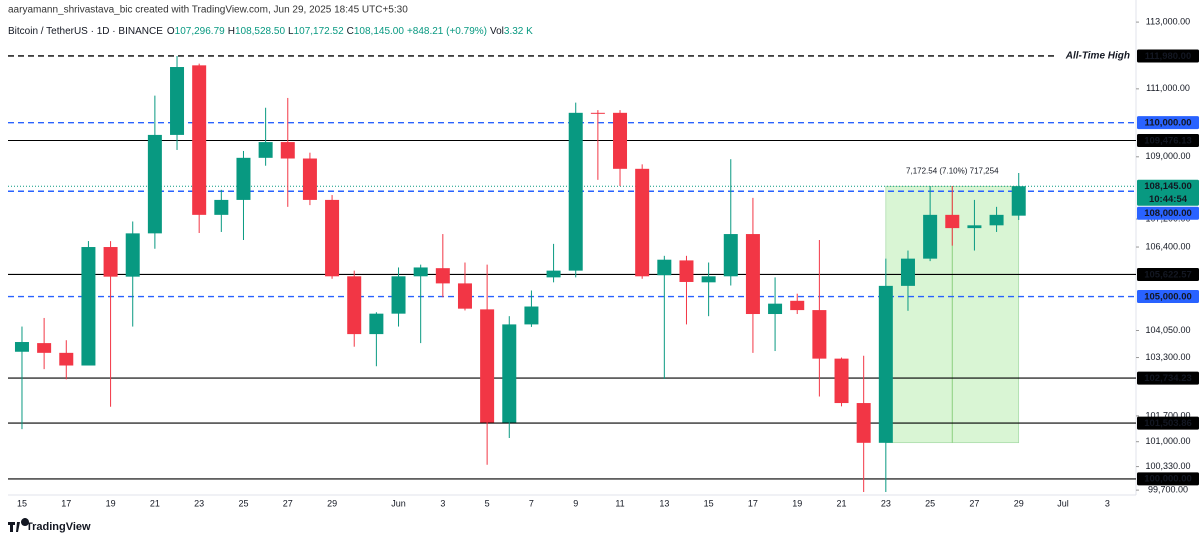 The height and width of the screenshot is (540, 1200). I want to click on footer-logo: TradingView, so click(49, 525).